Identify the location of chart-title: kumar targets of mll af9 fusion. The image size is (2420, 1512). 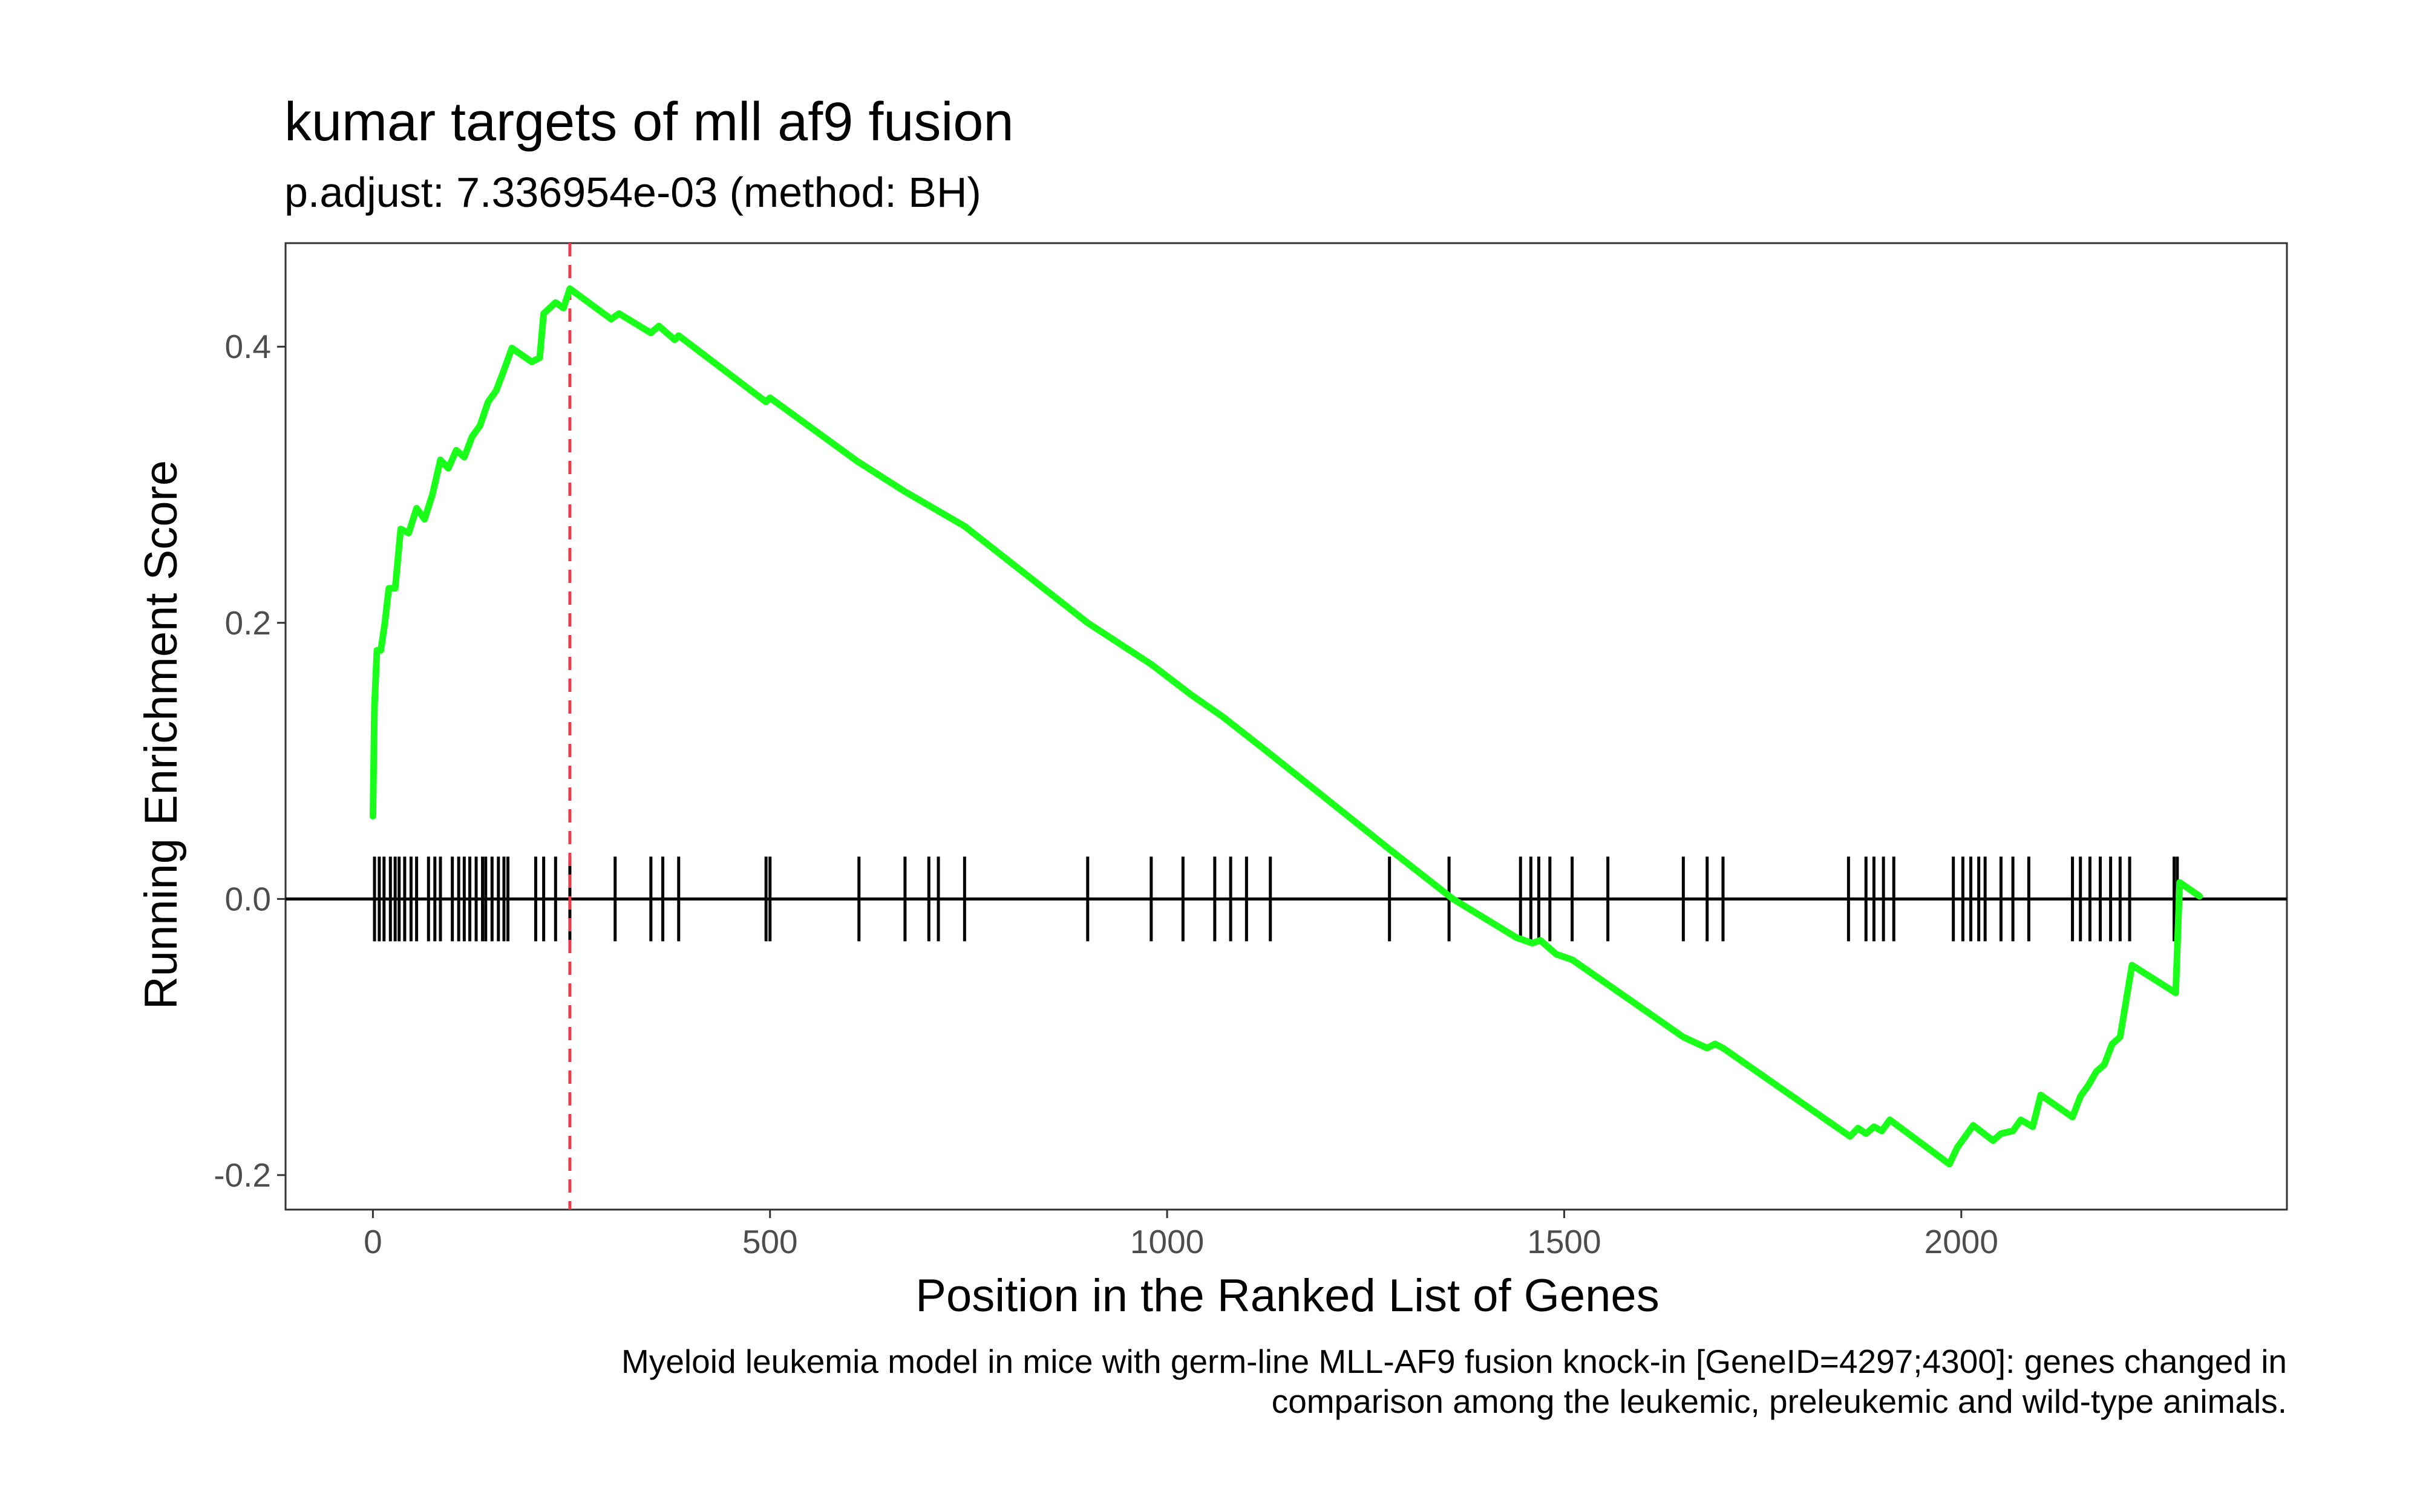
(649, 122).